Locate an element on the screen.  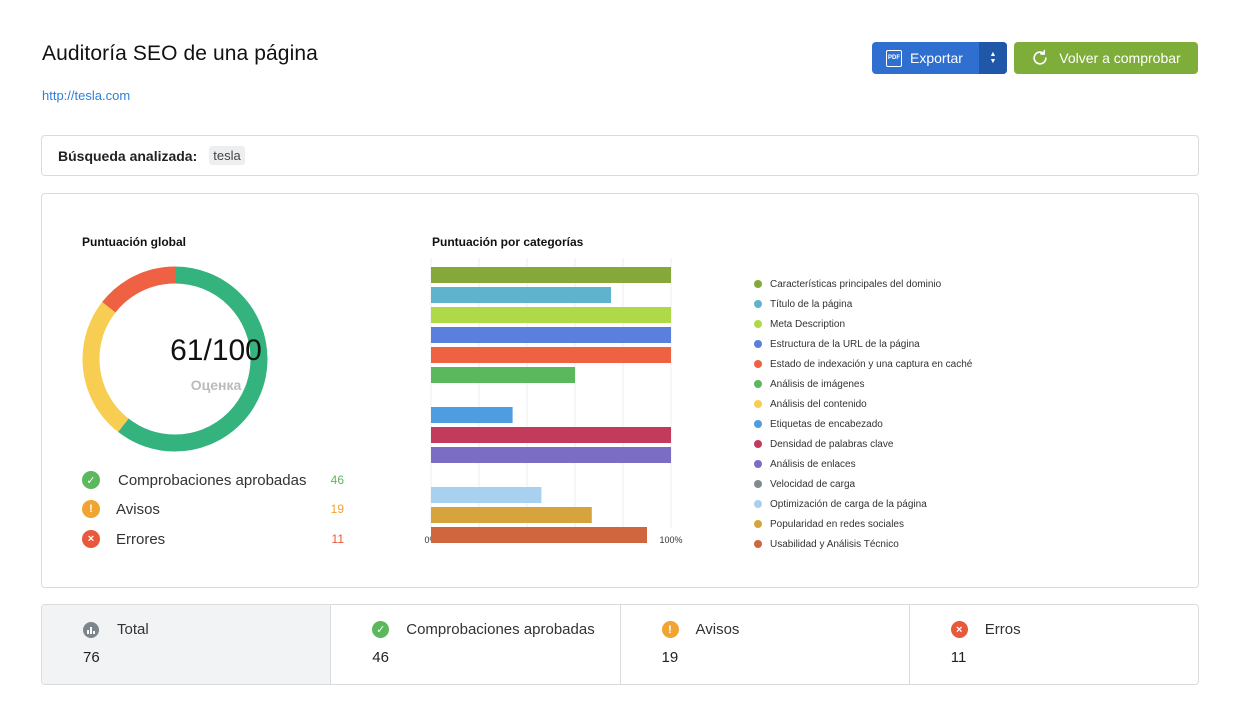
stat-errors-label: Errores is located at coordinates (141, 539).